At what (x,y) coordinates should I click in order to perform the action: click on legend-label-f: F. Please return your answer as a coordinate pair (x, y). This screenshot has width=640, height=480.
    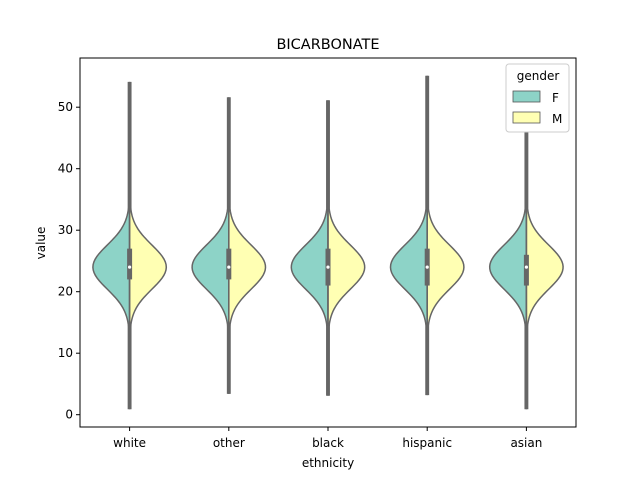
    Looking at the image, I should click on (555, 98).